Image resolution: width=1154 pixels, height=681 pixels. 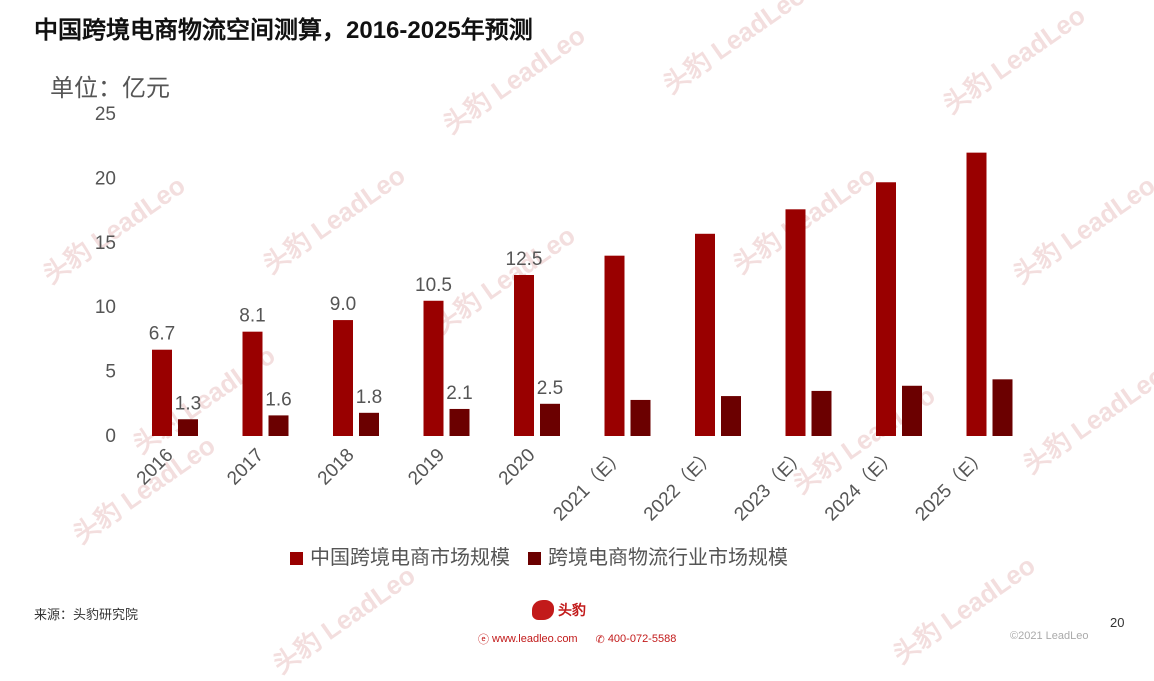 What do you see at coordinates (105, 307) in the screenshot?
I see `y-tick-label: 10` at bounding box center [105, 307].